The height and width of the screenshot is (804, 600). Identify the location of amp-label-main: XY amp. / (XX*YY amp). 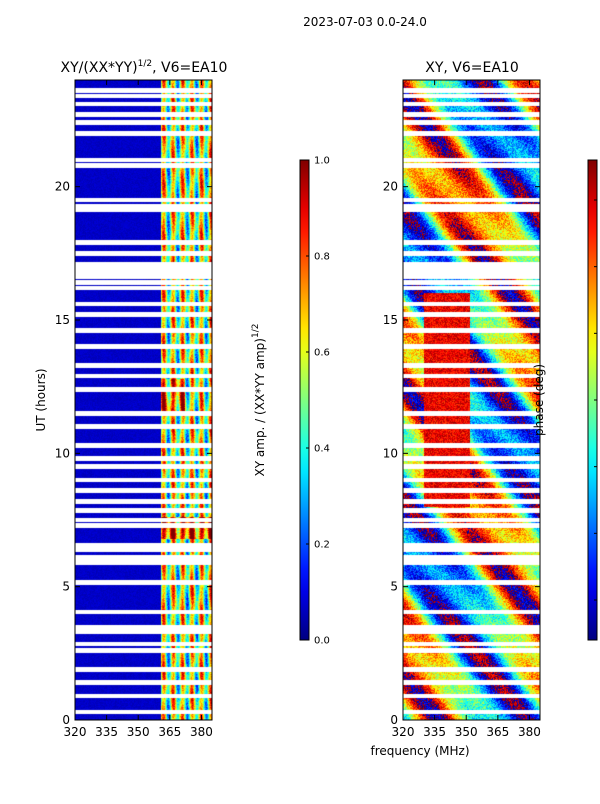
(260, 407).